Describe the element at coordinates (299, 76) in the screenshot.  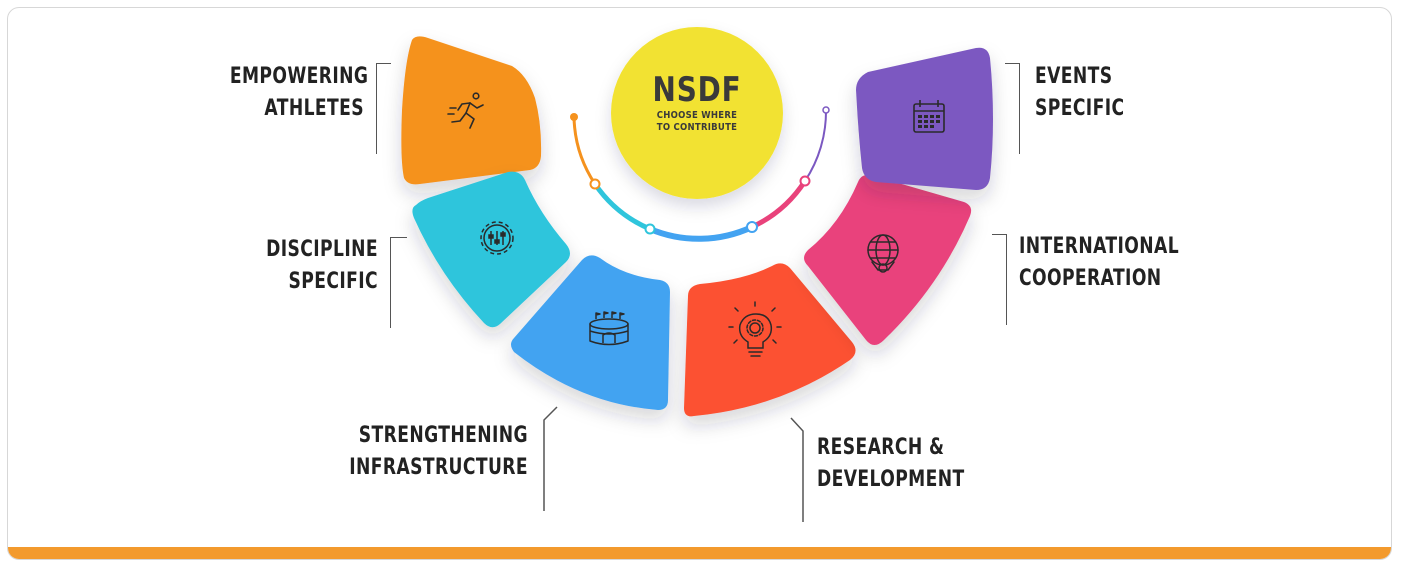
I see `label-line: EMPOWERING` at that location.